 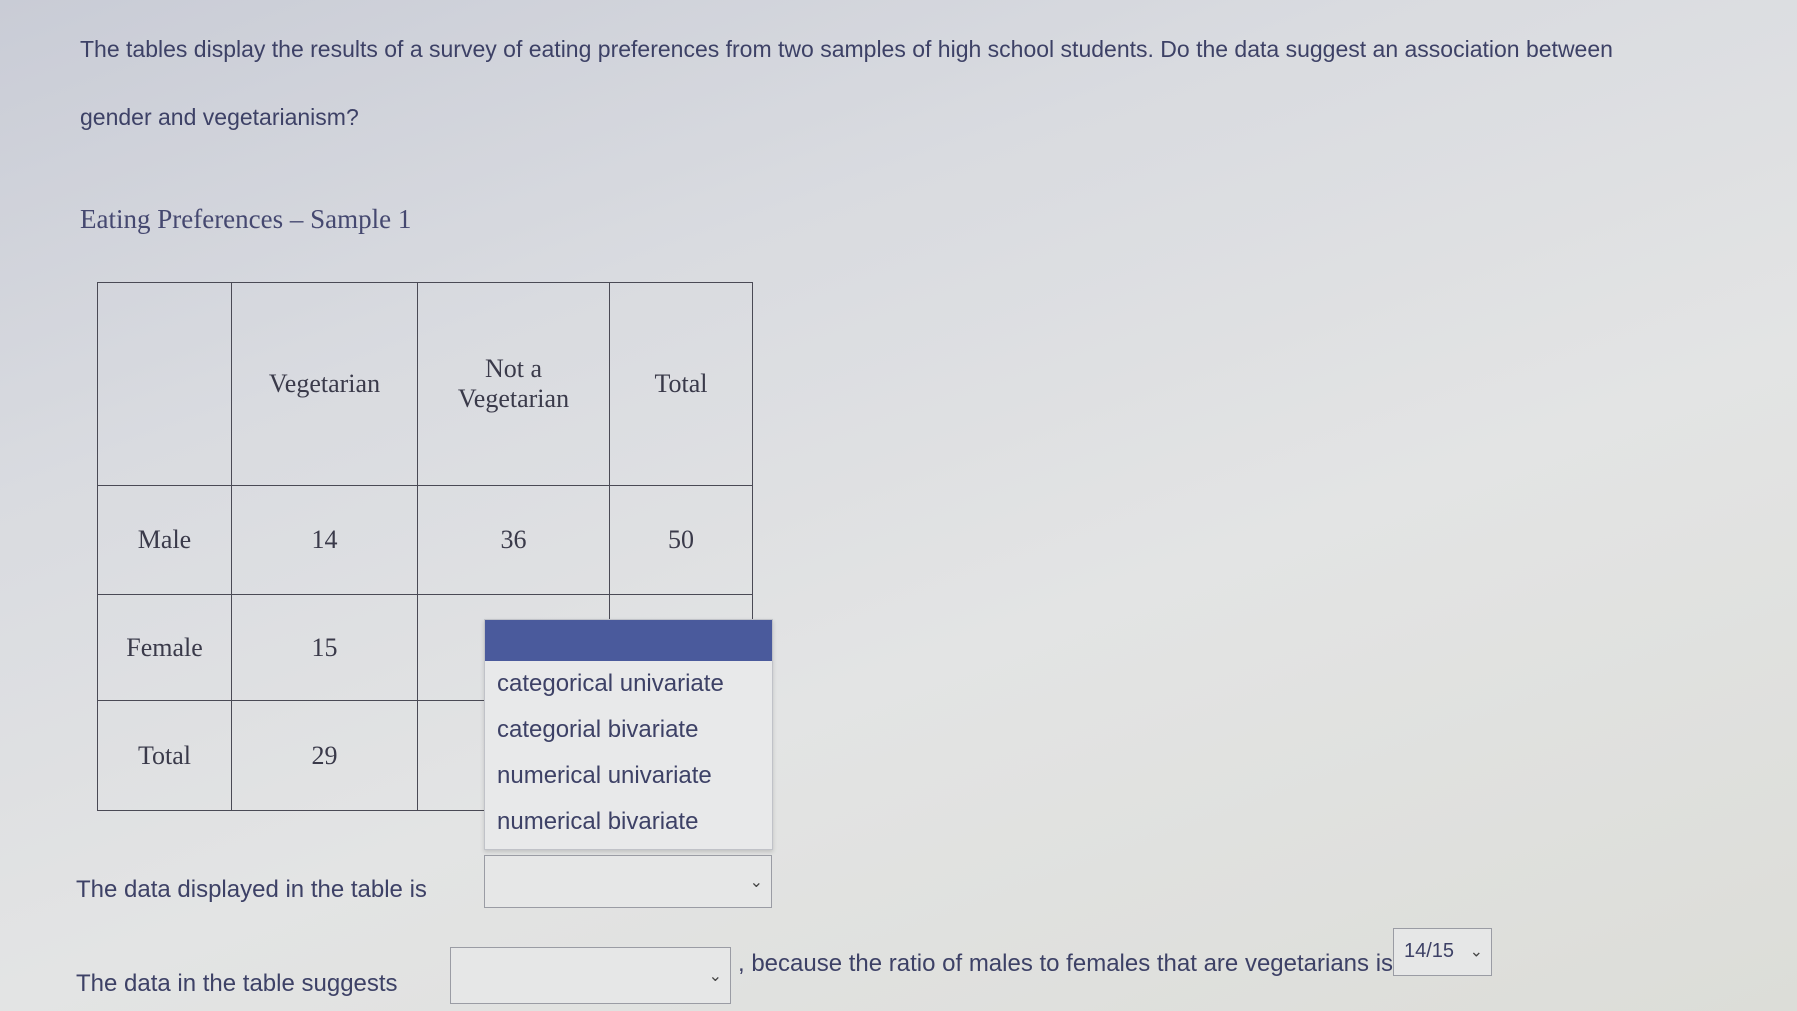 What do you see at coordinates (246, 219) in the screenshot?
I see `table-title: Eating Preferences – Sample 1` at bounding box center [246, 219].